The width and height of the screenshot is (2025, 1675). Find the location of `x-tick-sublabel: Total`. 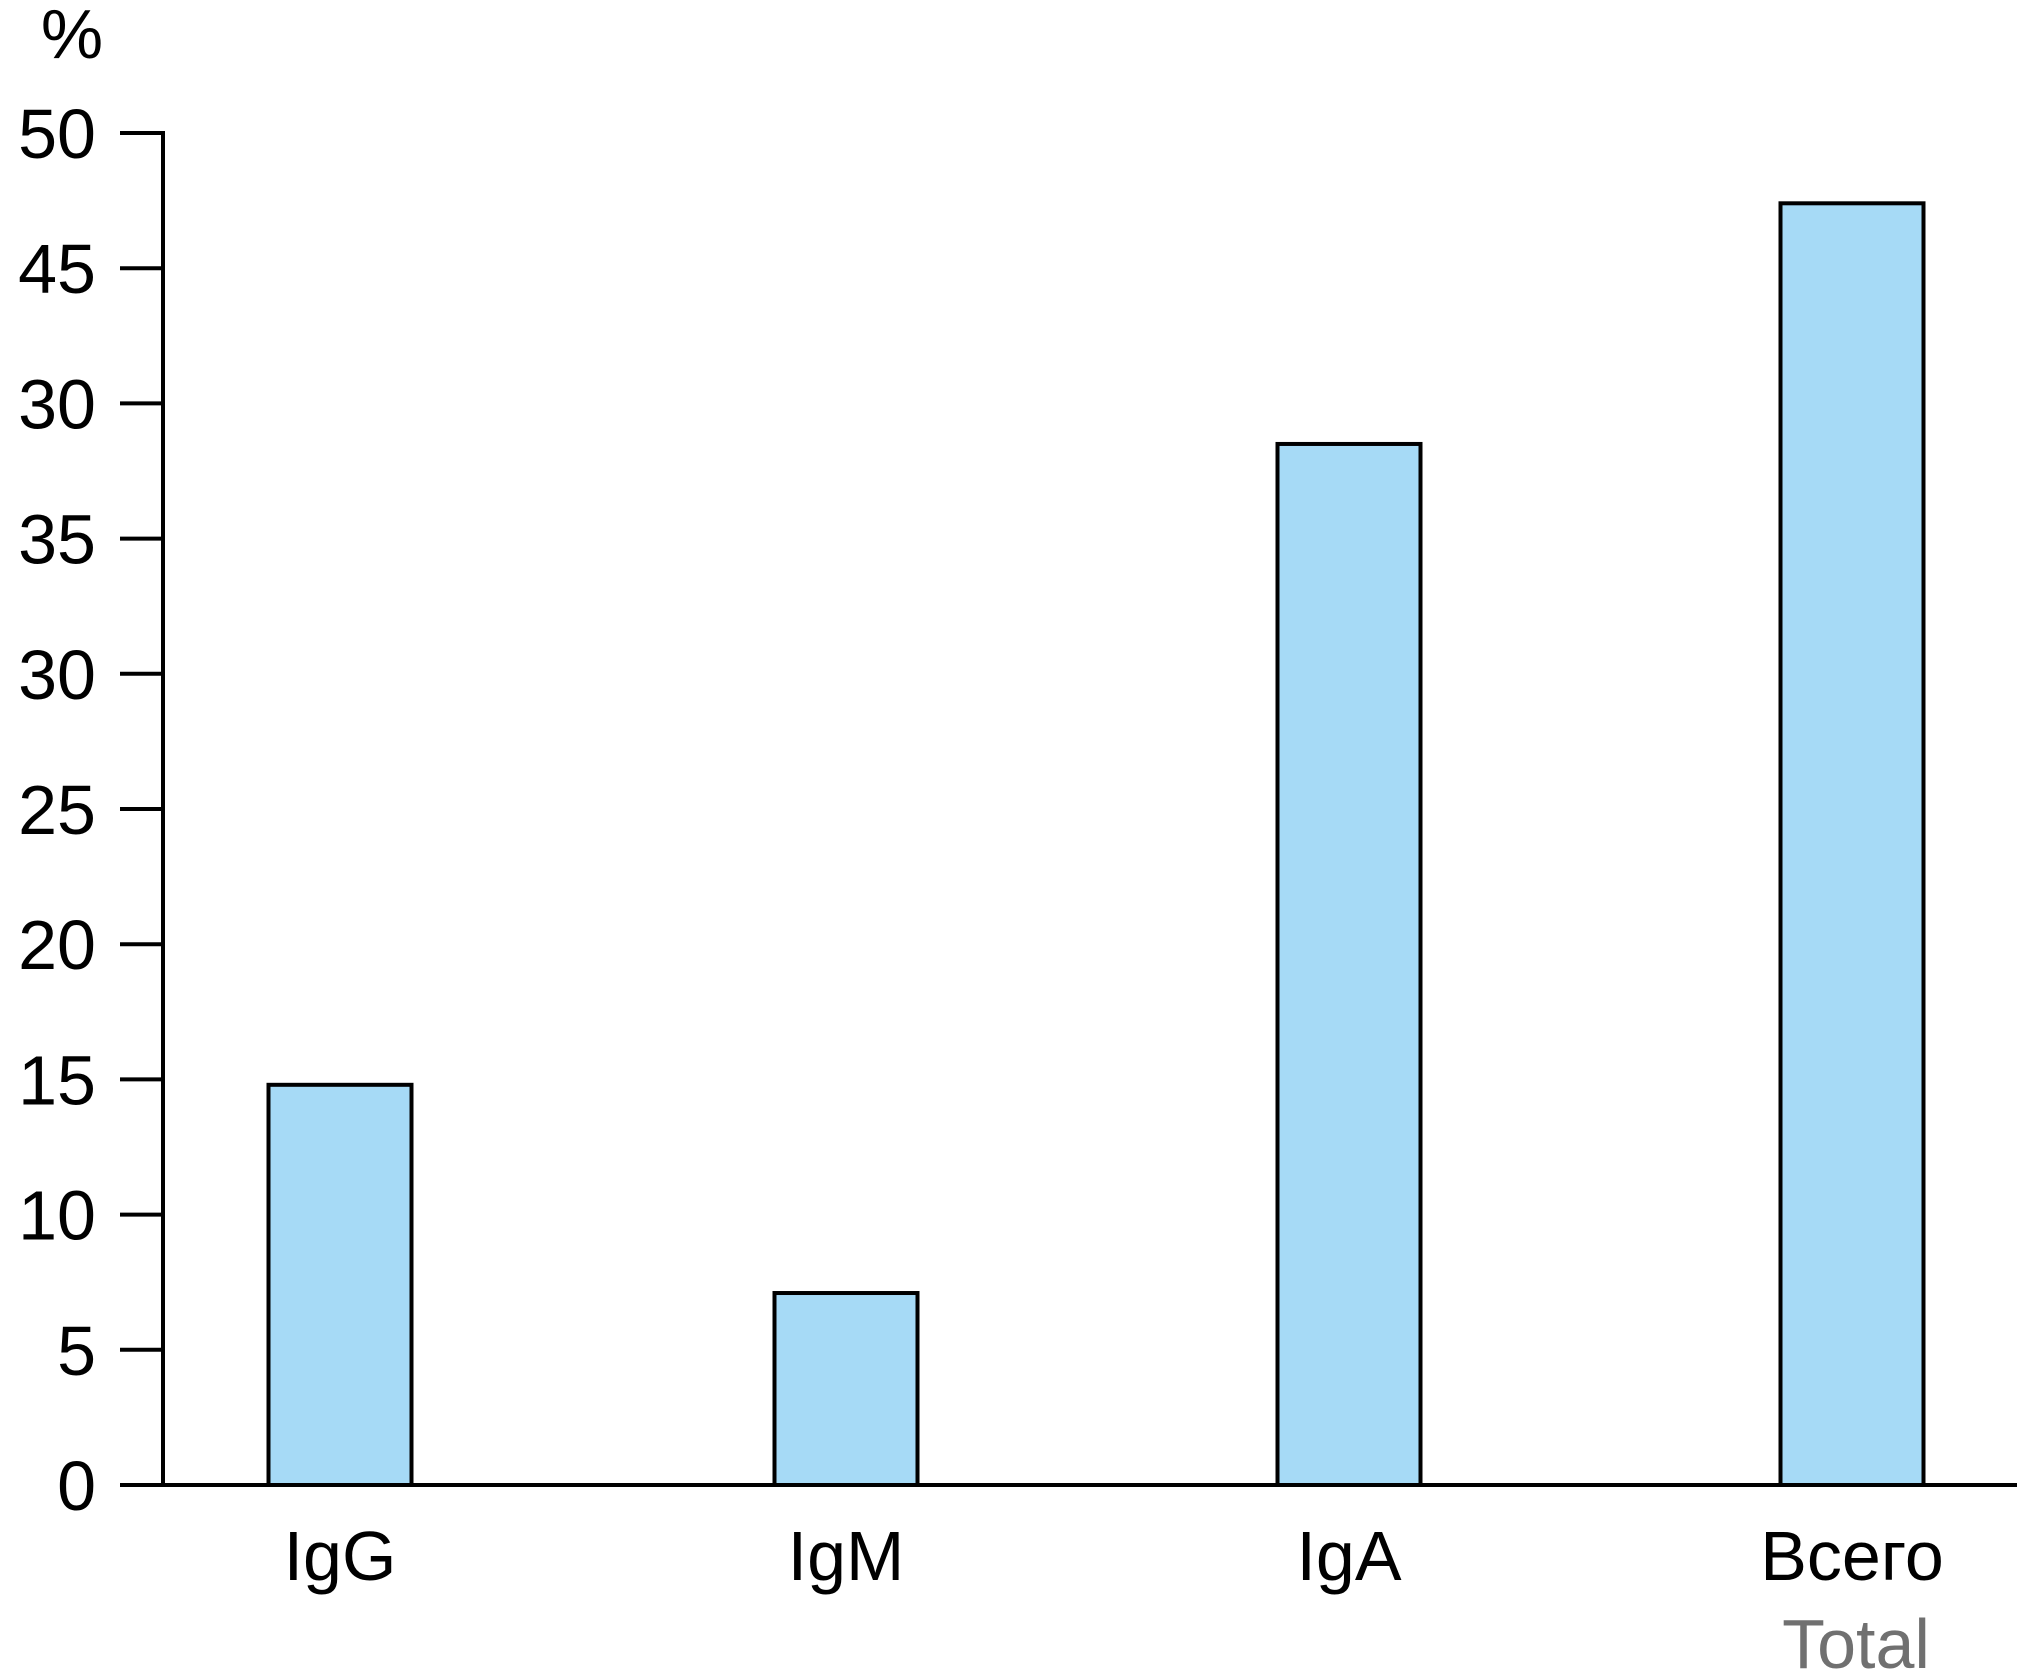

x-tick-sublabel: Total is located at coordinates (1856, 1640).